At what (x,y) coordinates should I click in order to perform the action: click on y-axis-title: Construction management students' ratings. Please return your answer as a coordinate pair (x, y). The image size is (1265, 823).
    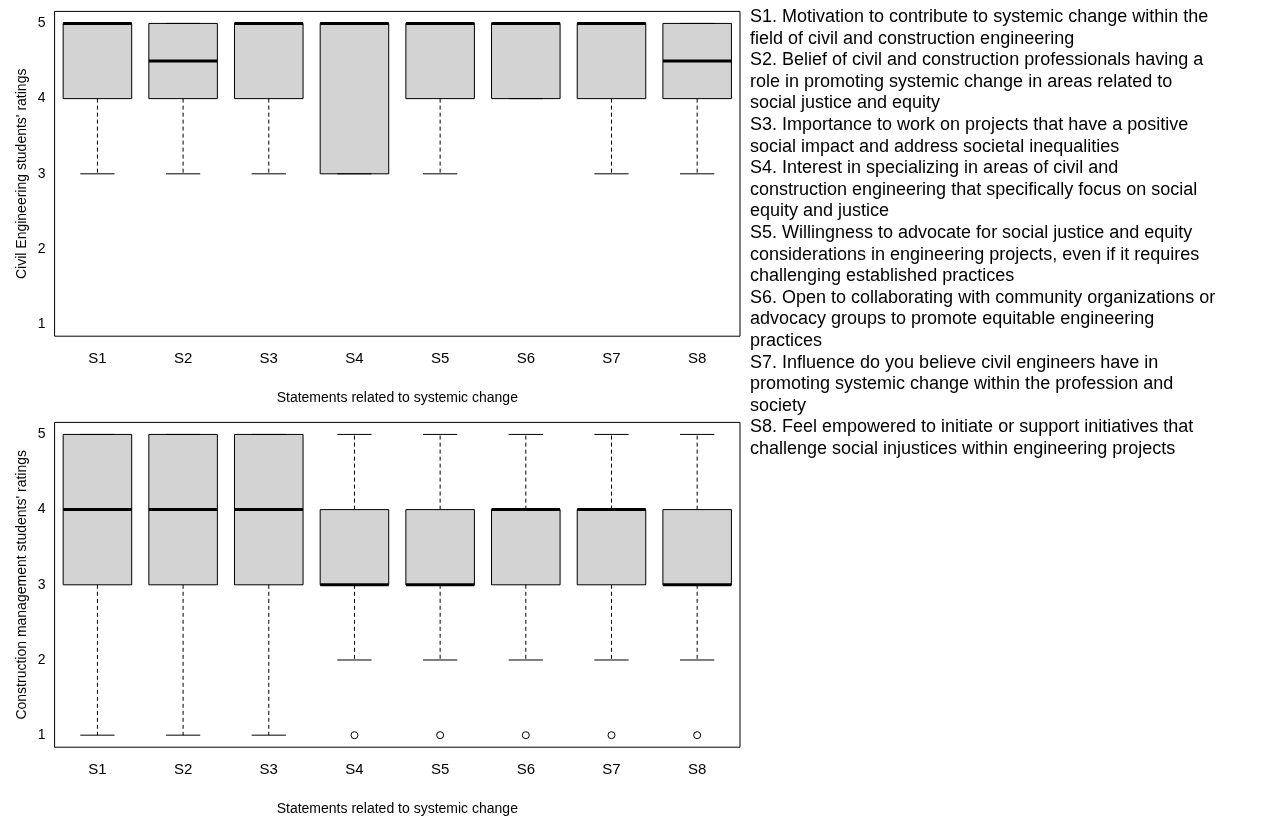
    Looking at the image, I should click on (21, 585).